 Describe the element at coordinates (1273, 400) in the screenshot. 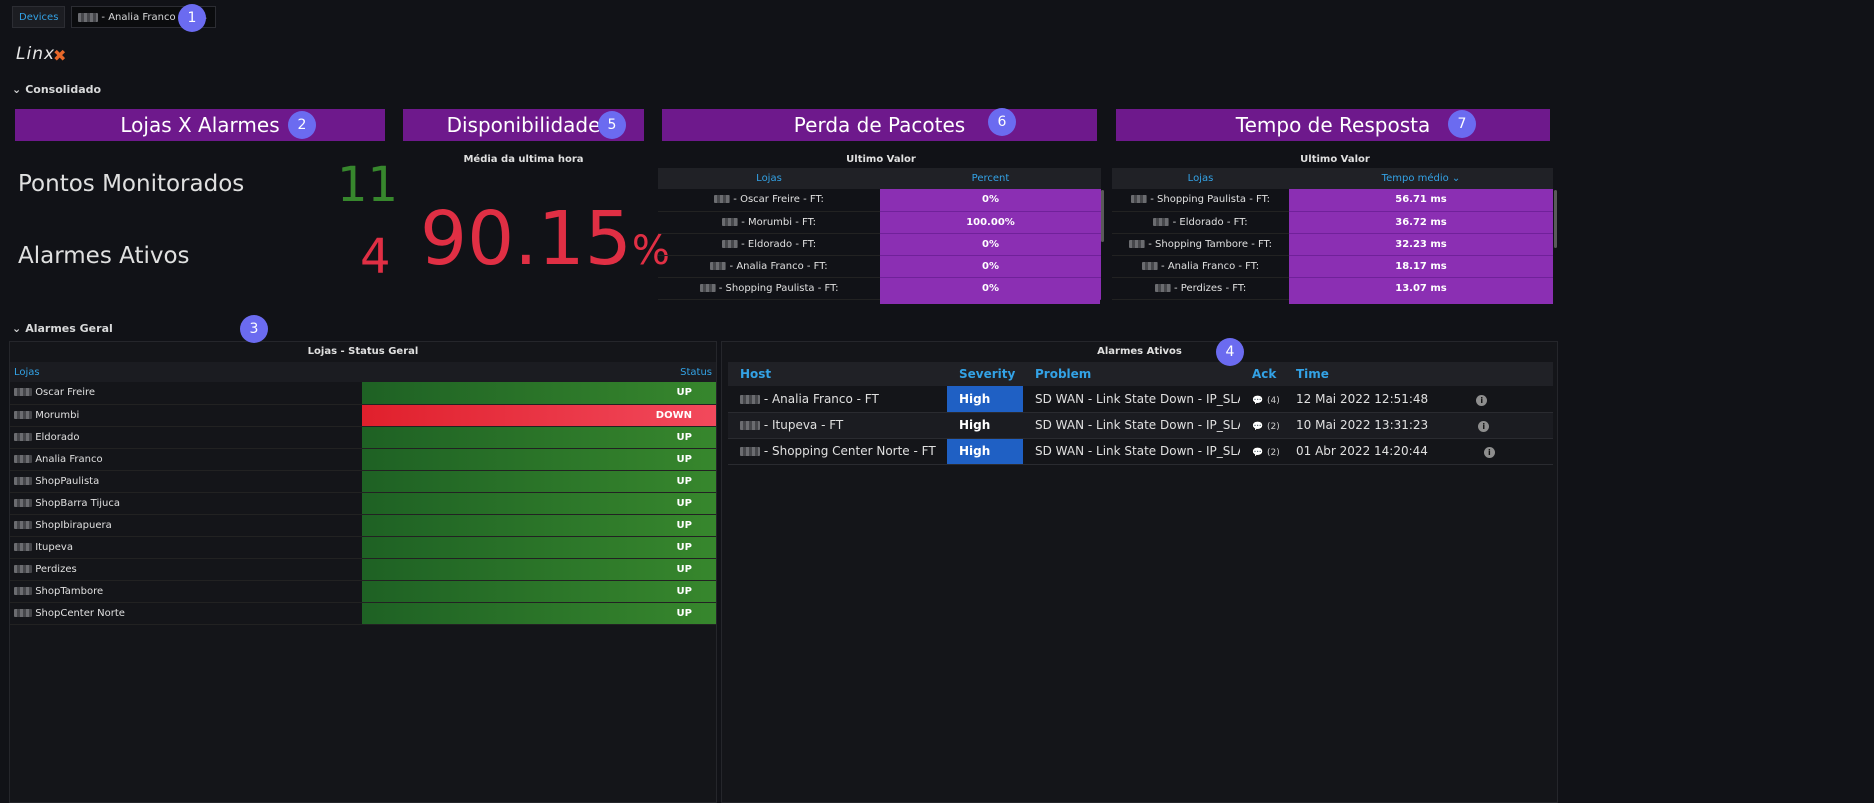

I see `alarm-ack-count: (4)` at that location.